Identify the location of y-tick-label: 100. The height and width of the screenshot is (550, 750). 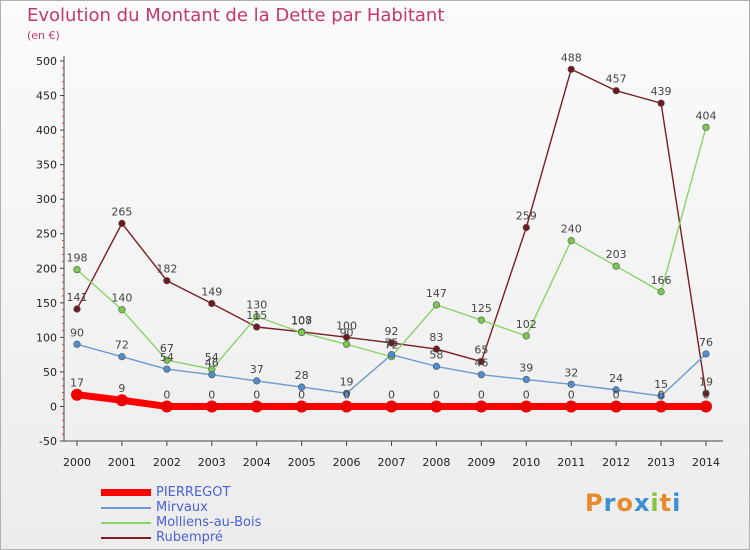
(46, 337).